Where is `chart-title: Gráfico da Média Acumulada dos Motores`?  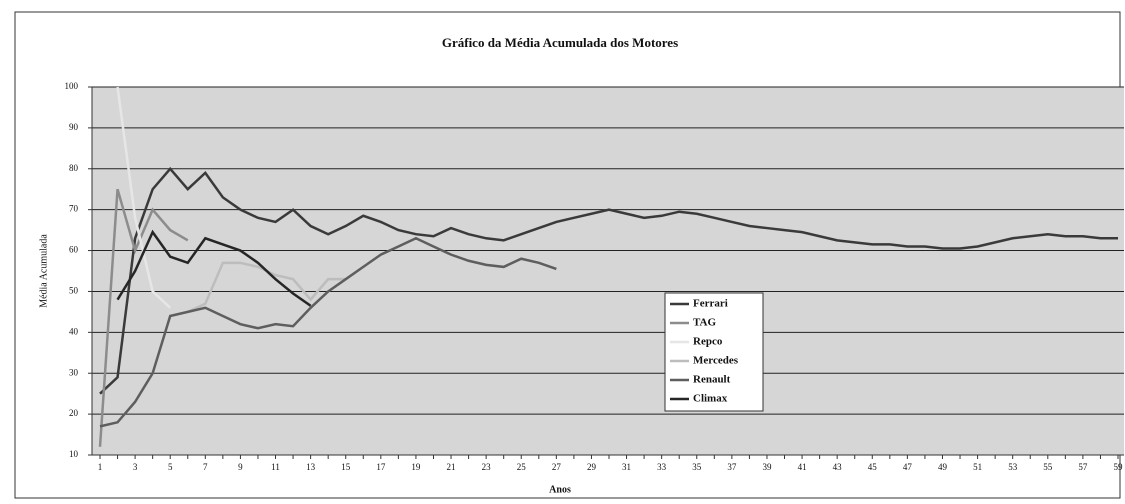 chart-title: Gráfico da Média Acumulada dos Motores is located at coordinates (560, 42).